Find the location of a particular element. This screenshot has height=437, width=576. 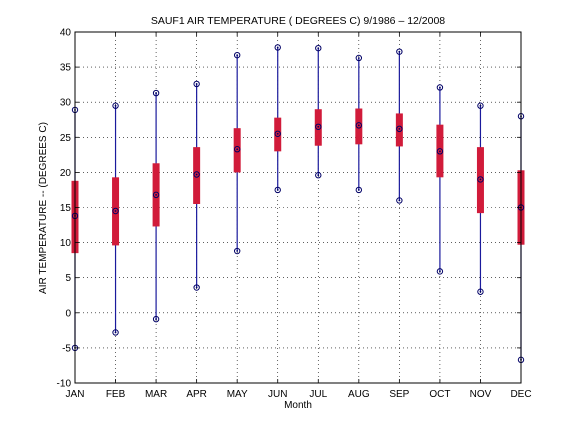

max-marker-mar is located at coordinates (156, 93).